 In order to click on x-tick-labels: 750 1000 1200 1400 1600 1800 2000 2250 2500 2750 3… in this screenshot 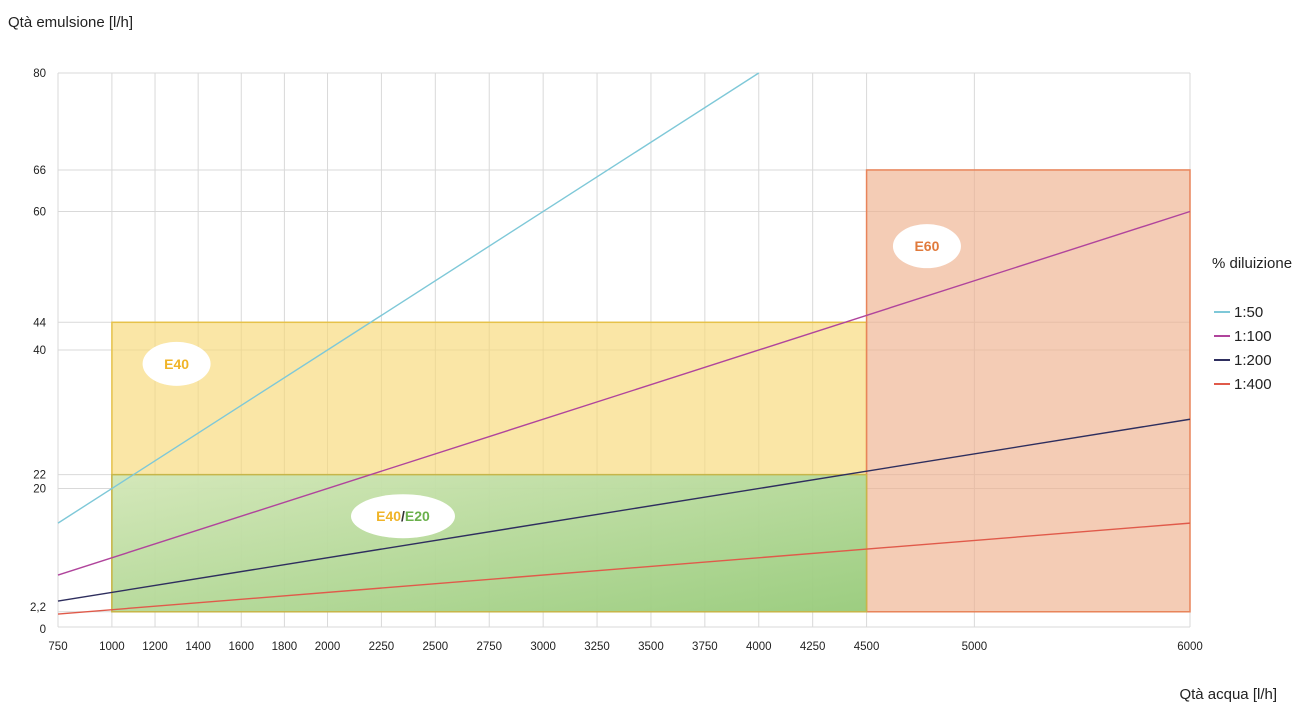, I will do `click(625, 647)`.